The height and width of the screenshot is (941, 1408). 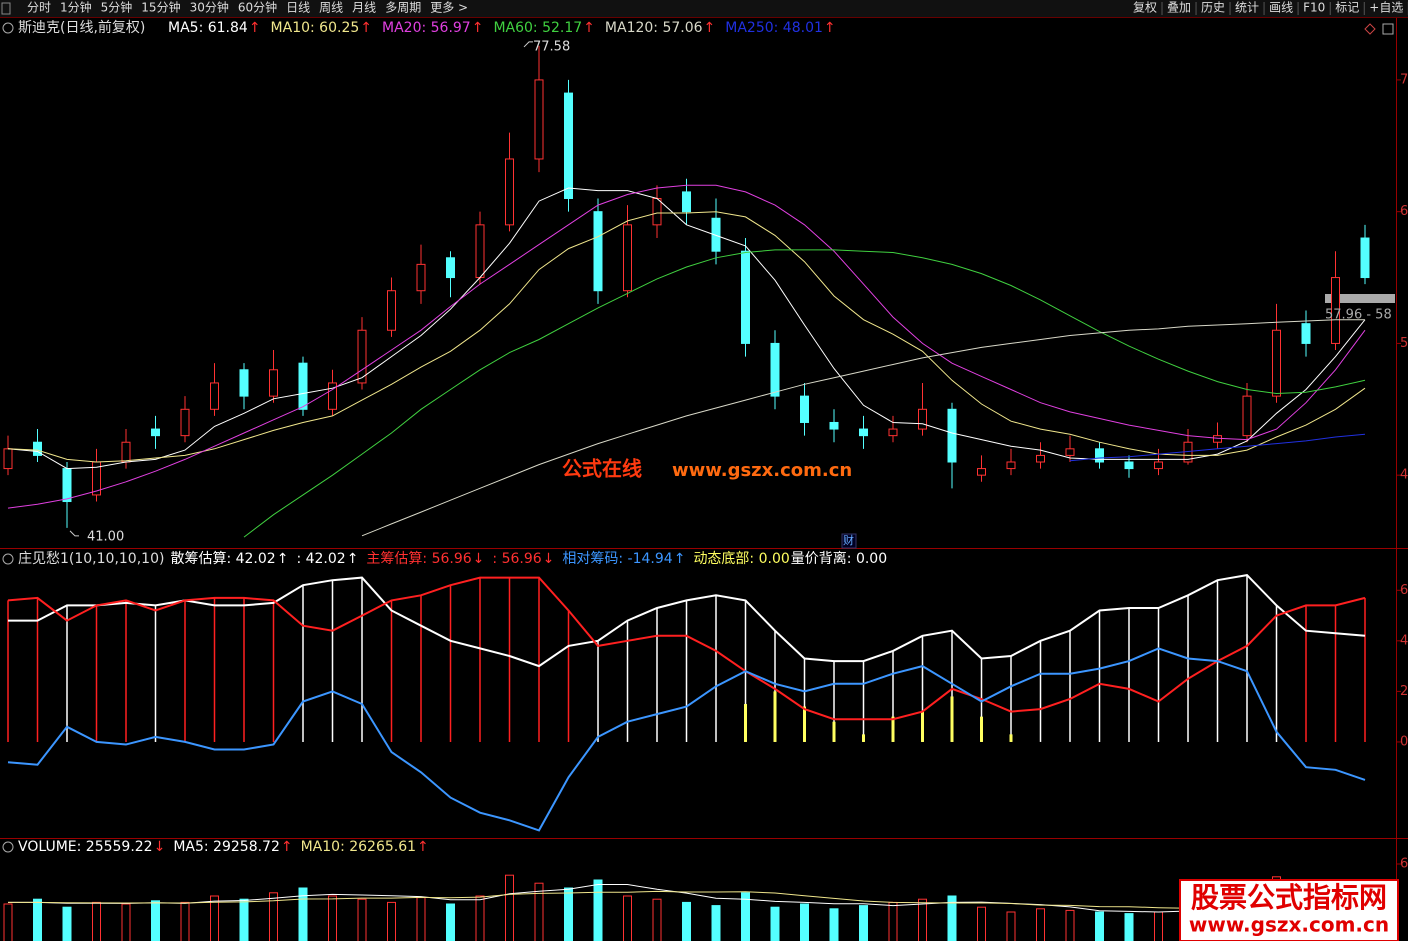 What do you see at coordinates (1404, 864) in the screenshot?
I see `y-tick-label: 60000` at bounding box center [1404, 864].